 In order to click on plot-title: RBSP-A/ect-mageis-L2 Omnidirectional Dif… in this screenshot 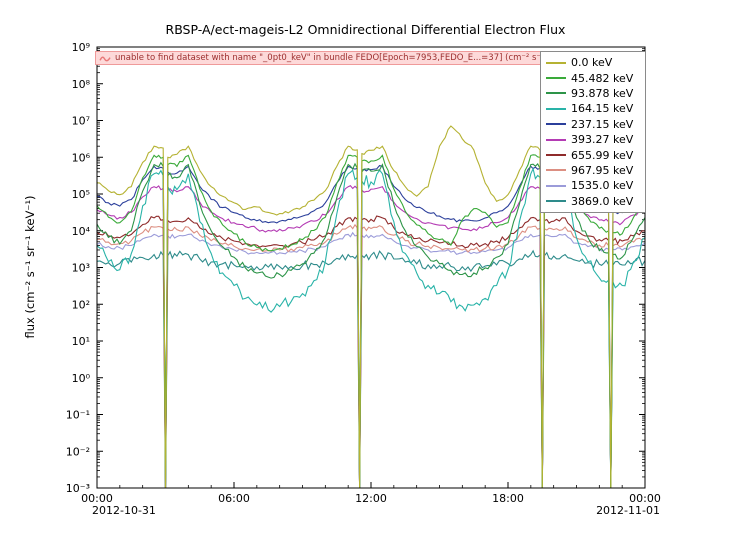, I will do `click(365, 29)`.